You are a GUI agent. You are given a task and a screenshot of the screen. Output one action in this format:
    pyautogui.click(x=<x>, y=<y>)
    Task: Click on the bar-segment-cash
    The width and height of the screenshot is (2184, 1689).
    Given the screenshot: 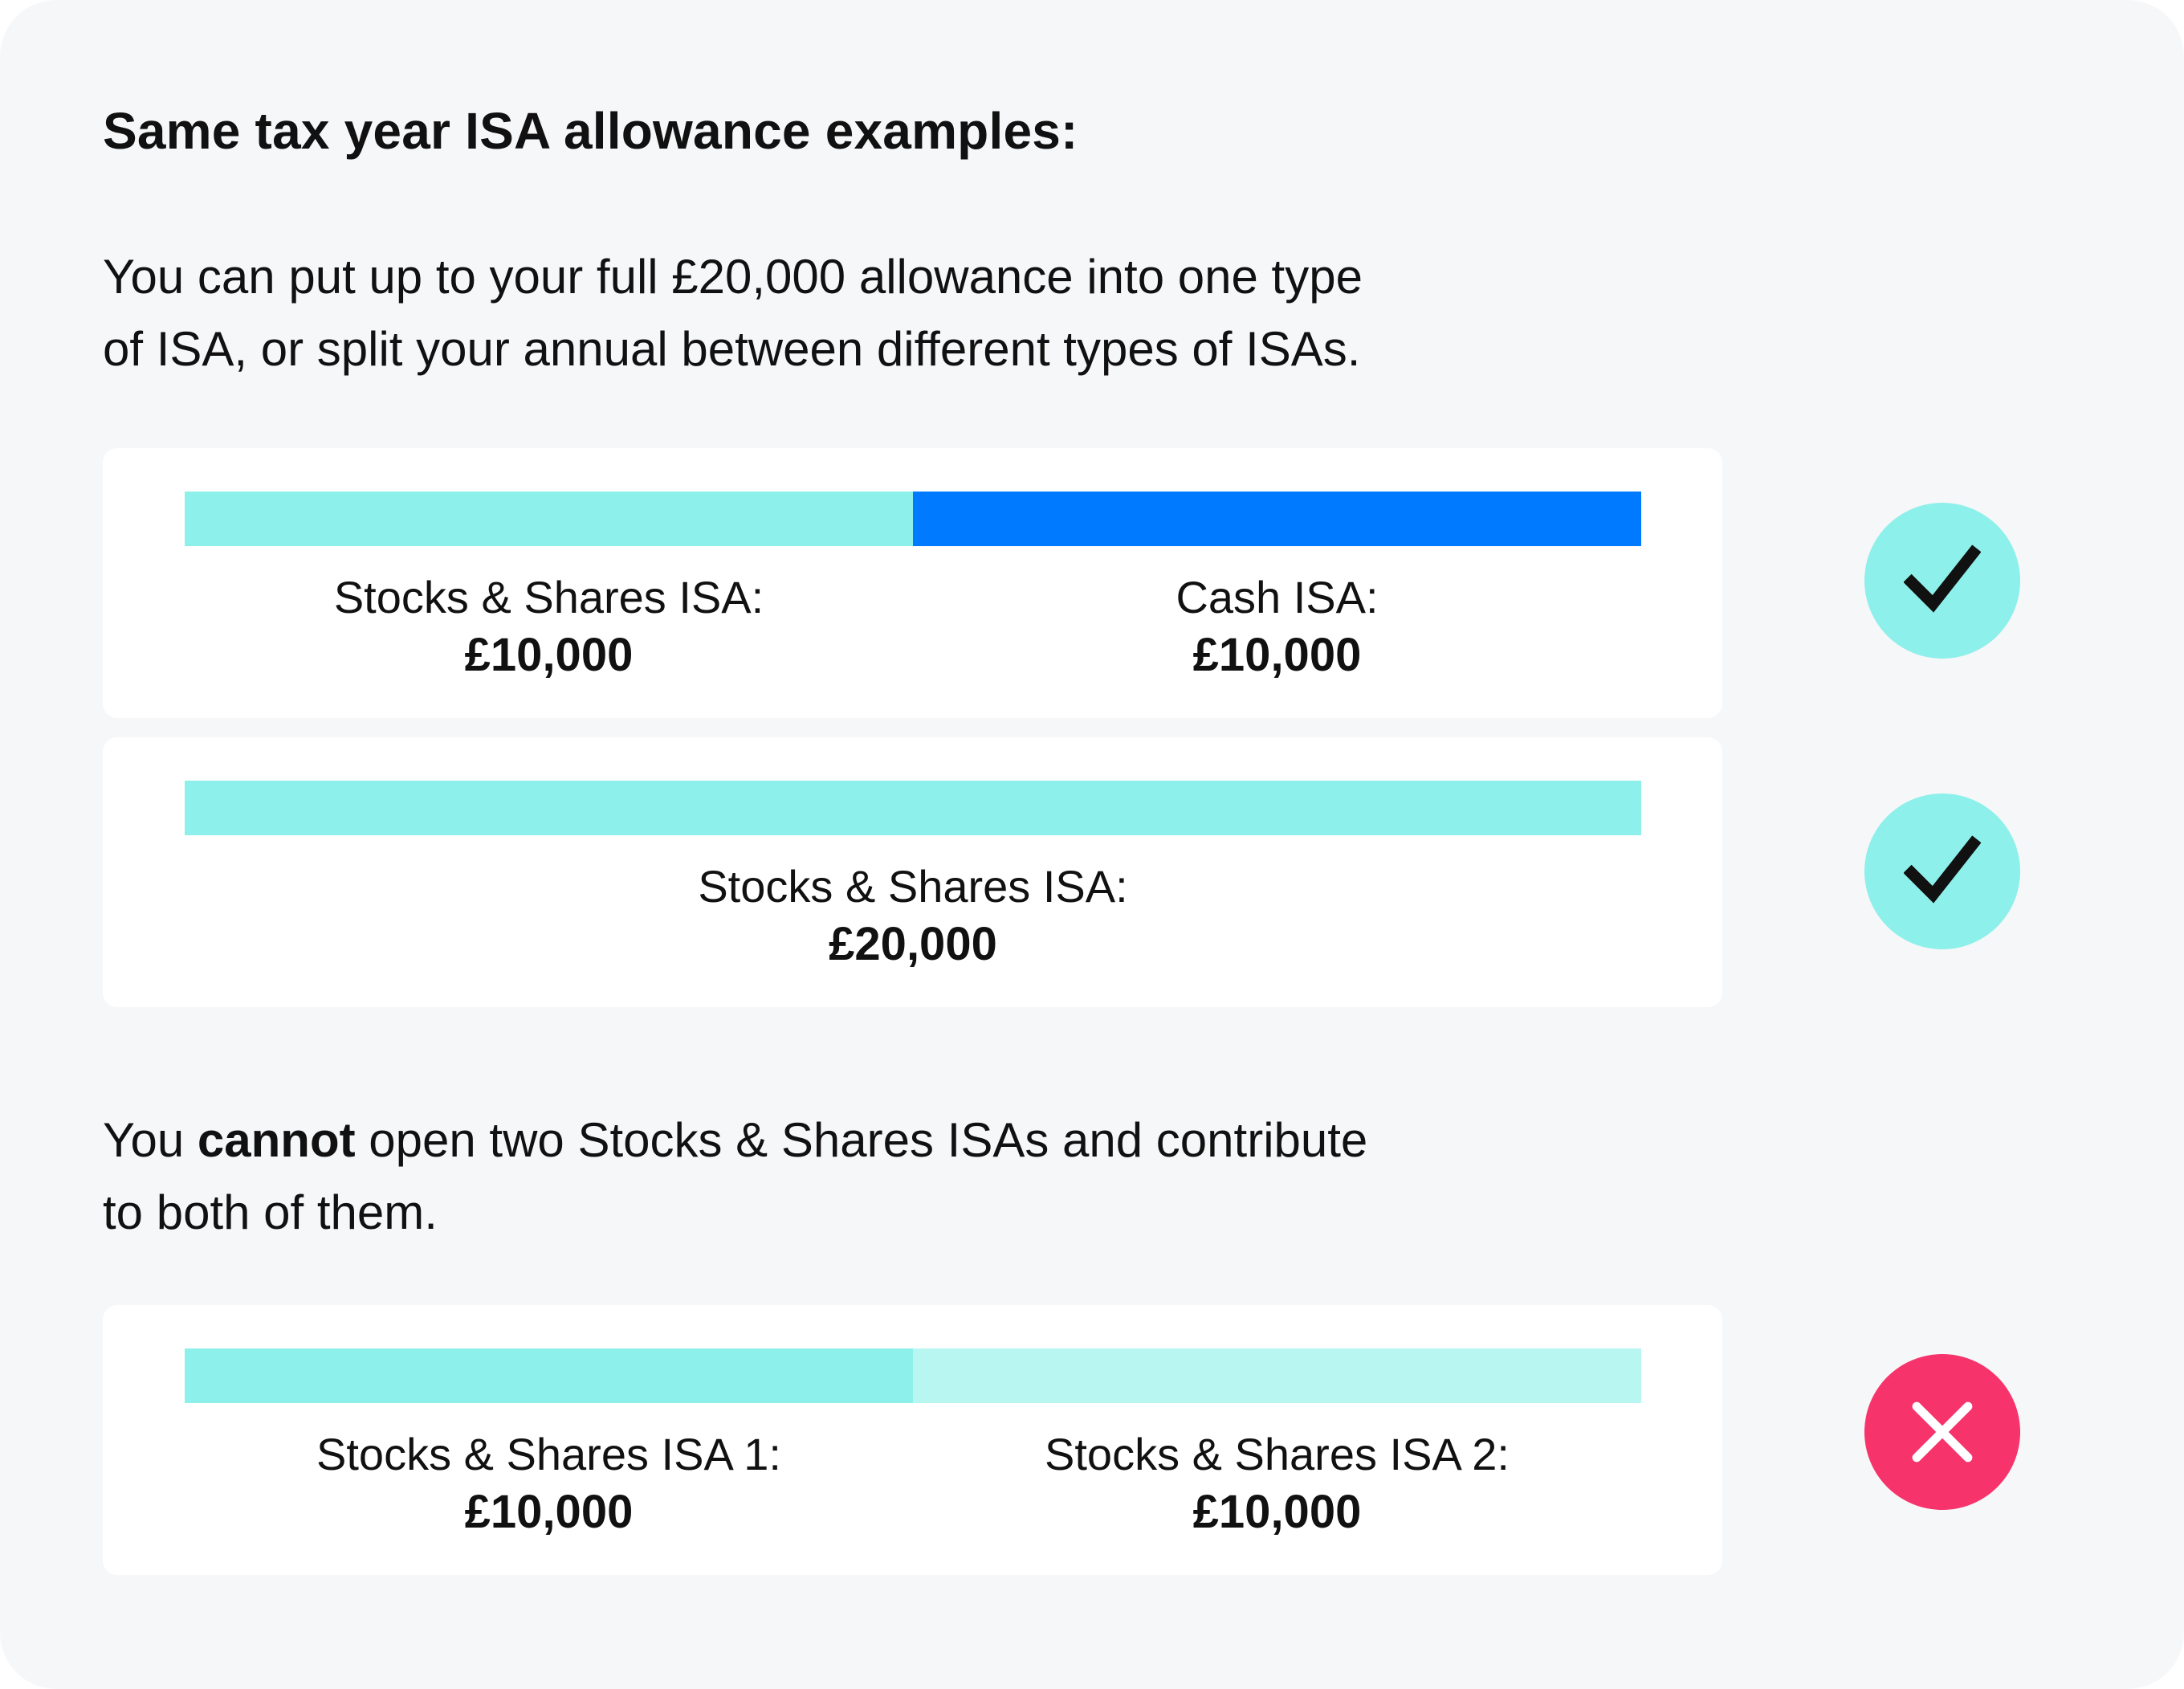 What is the action you would take?
    pyautogui.click(x=1277, y=519)
    